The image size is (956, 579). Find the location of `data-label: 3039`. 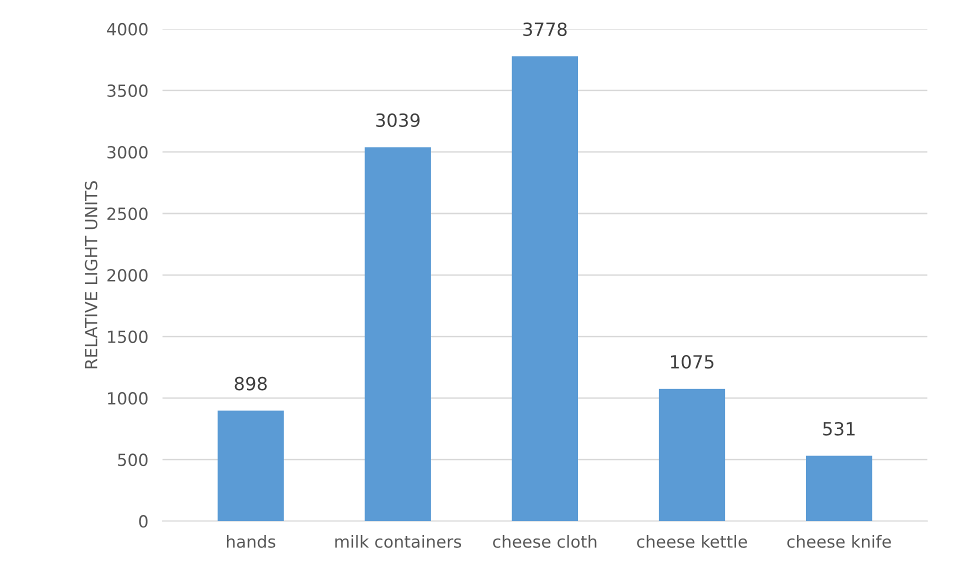

data-label: 3039 is located at coordinates (398, 120).